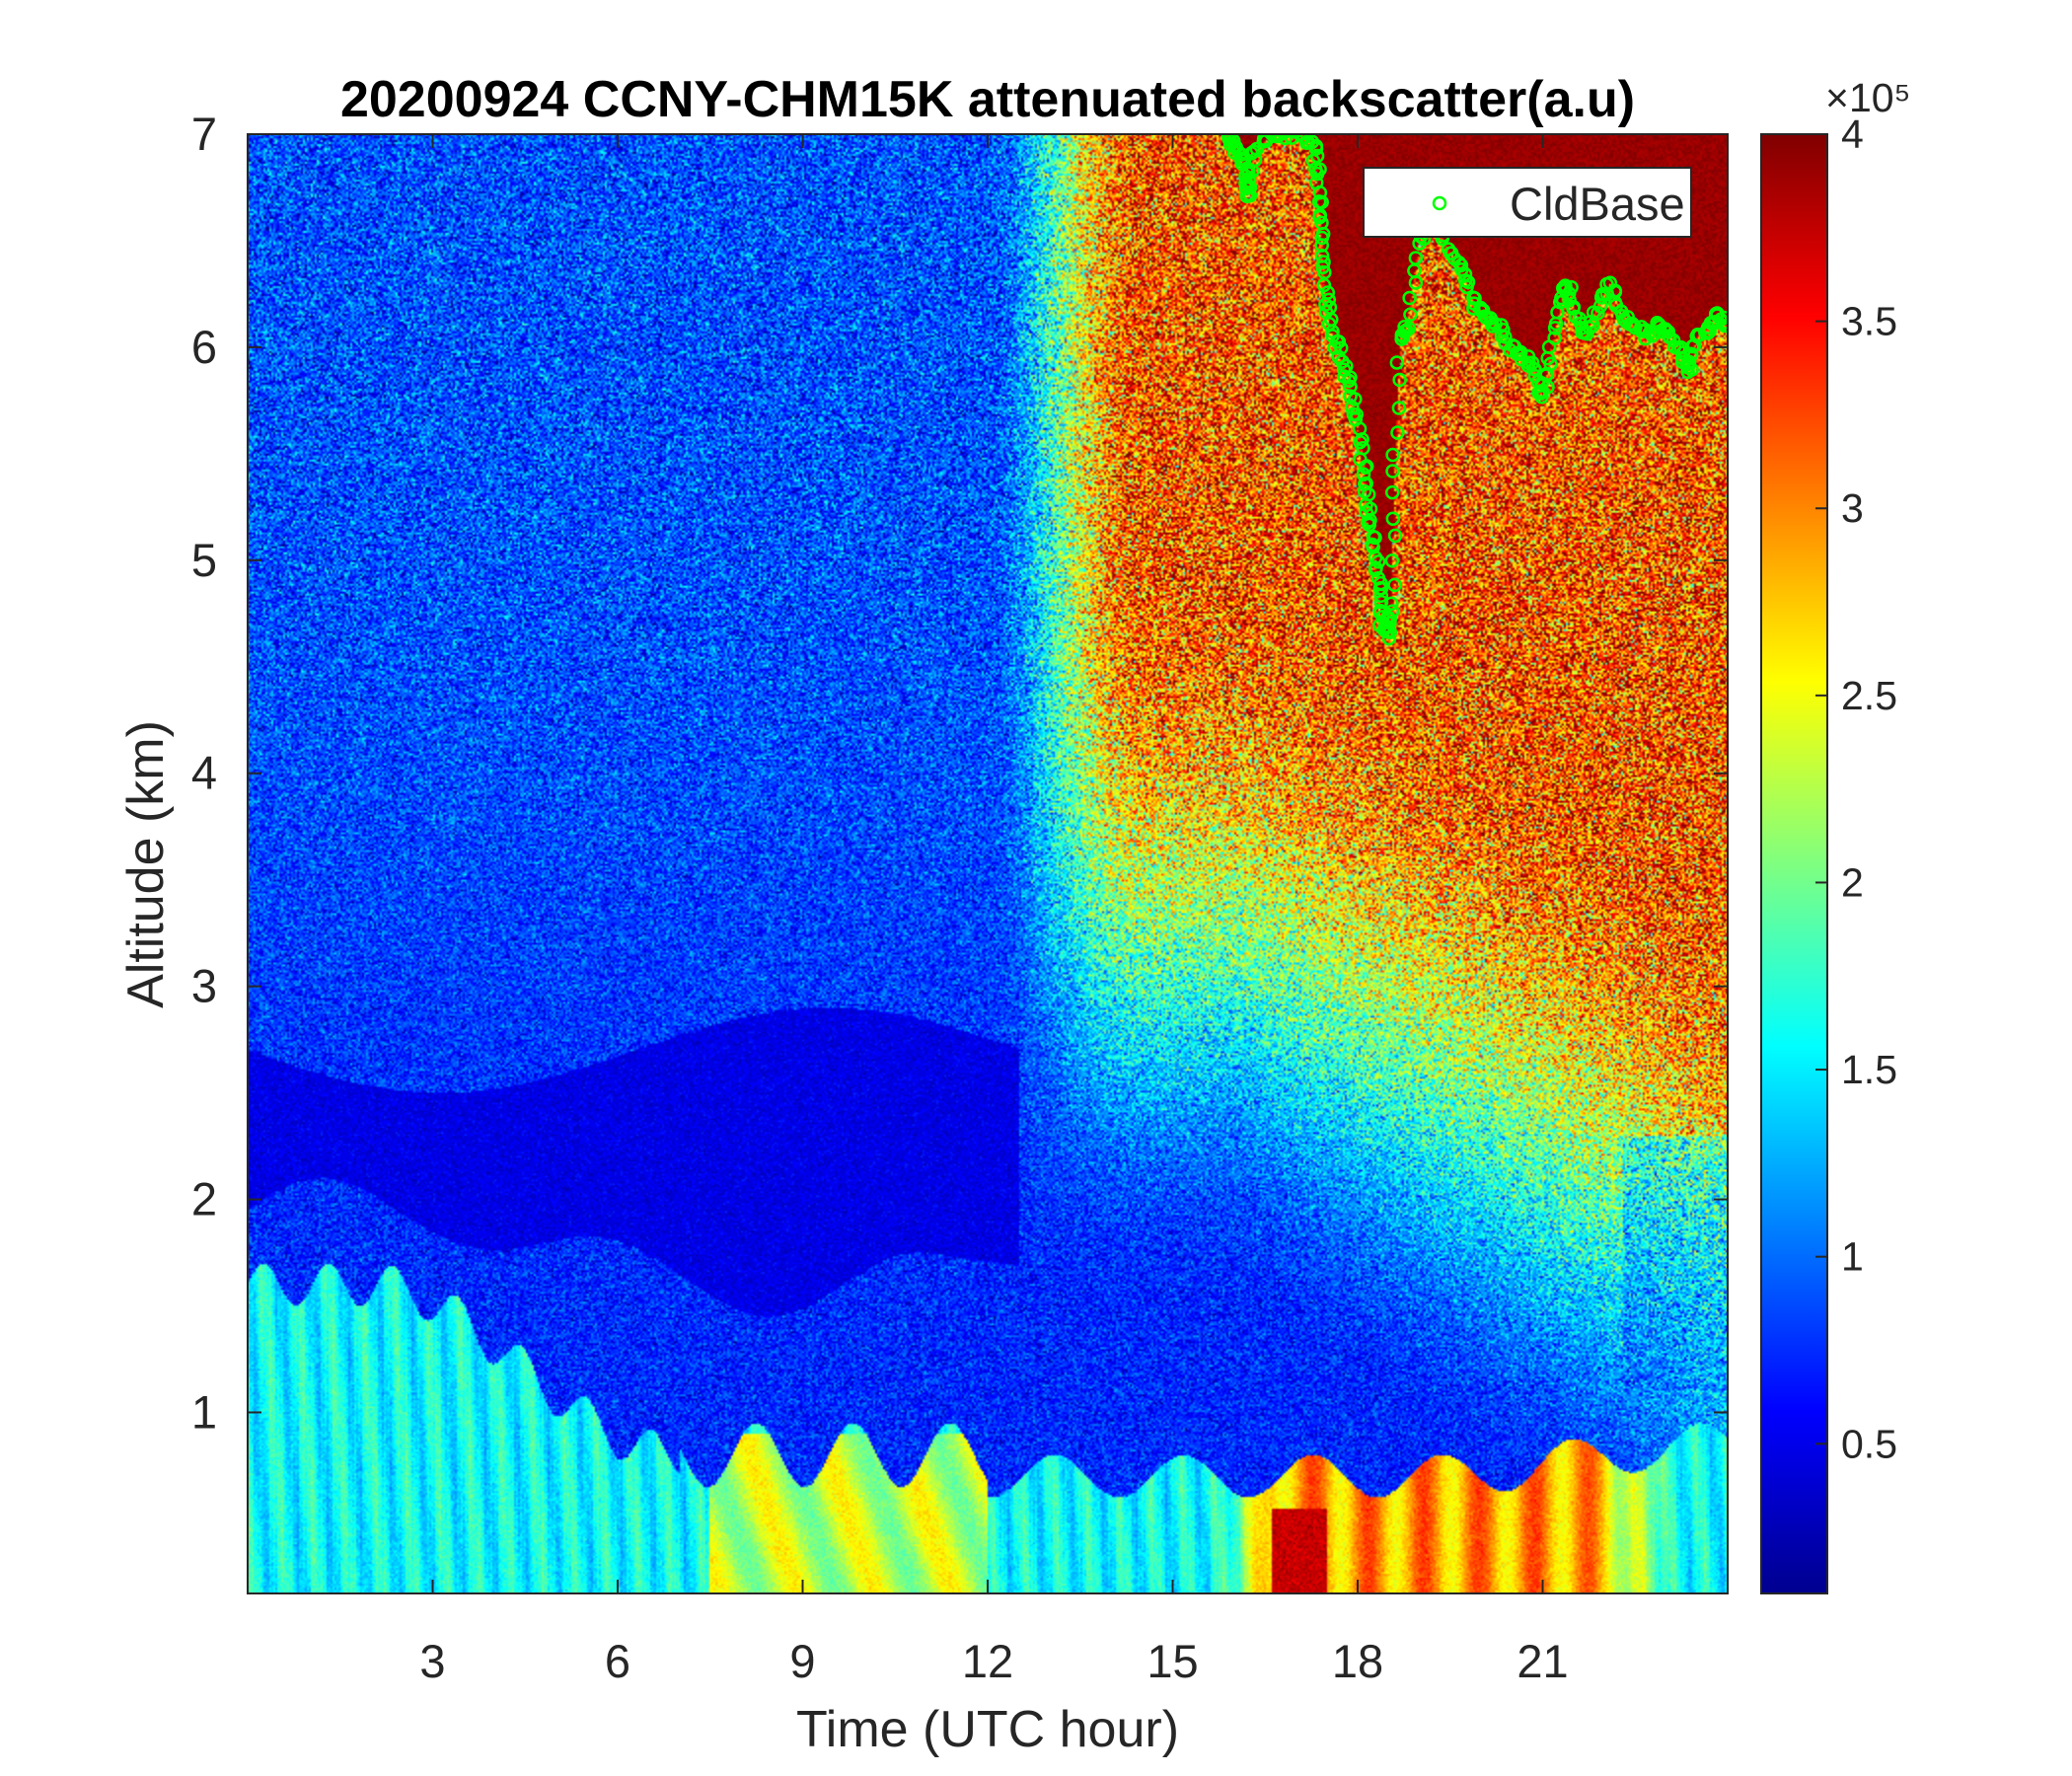 The width and height of the screenshot is (2072, 1776). I want to click on colorbar: 0.5 1 1.5 2 2.5 3 3.5 4 ×10⁵, so click(1836, 835).